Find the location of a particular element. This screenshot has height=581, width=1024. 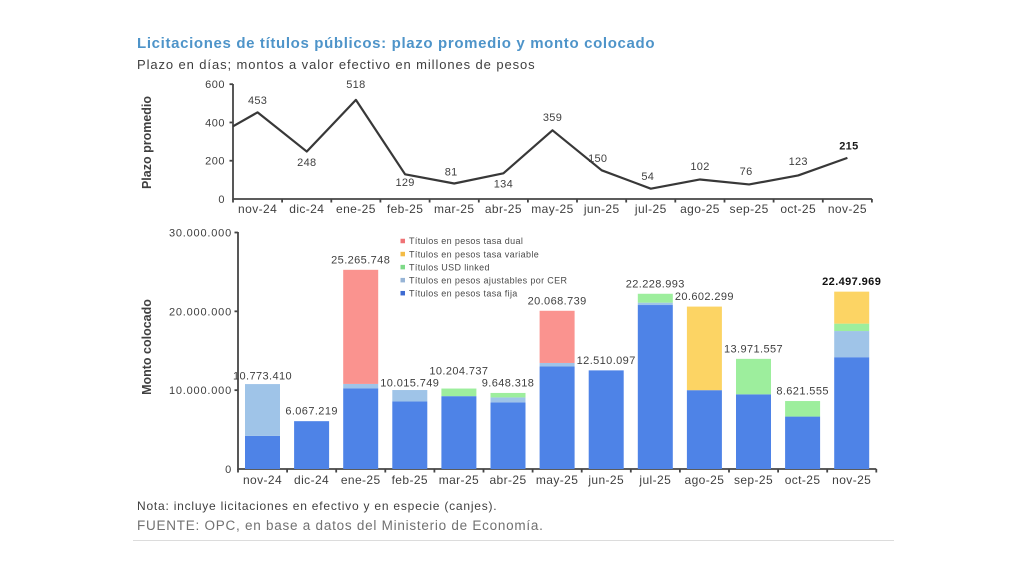

svg-text: Títulos en pesos tasa variable is located at coordinates (474, 254).